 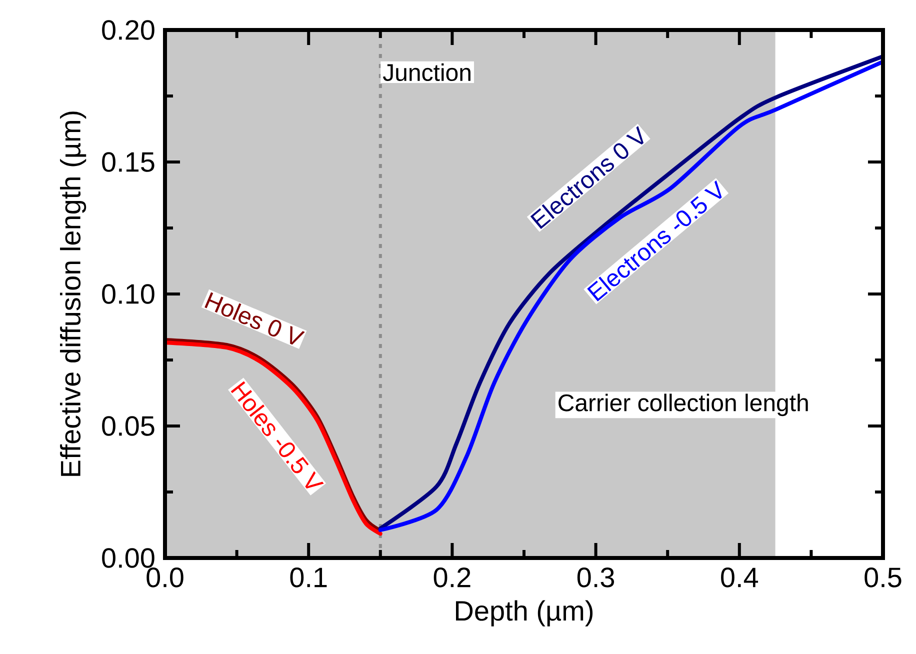 What do you see at coordinates (683, 405) in the screenshot?
I see `band-label: Carrier collection length` at bounding box center [683, 405].